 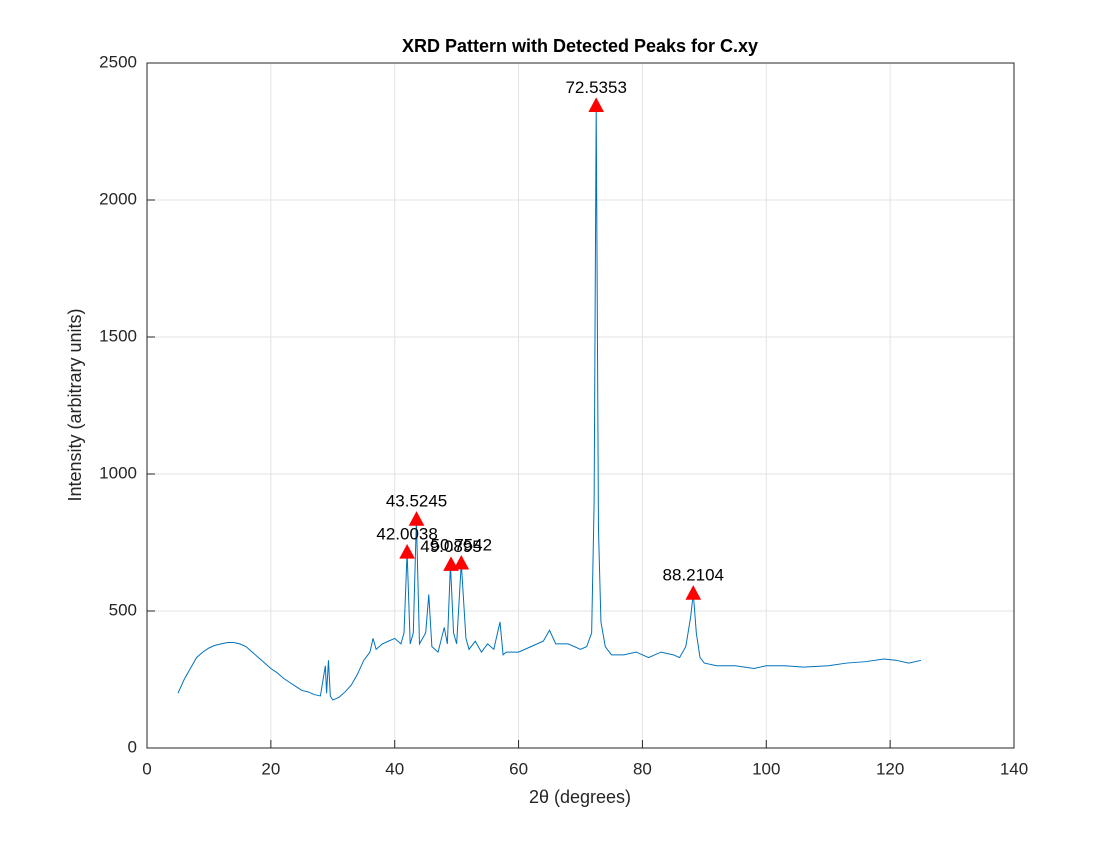 I want to click on x-tick-label: 60, so click(x=518, y=768).